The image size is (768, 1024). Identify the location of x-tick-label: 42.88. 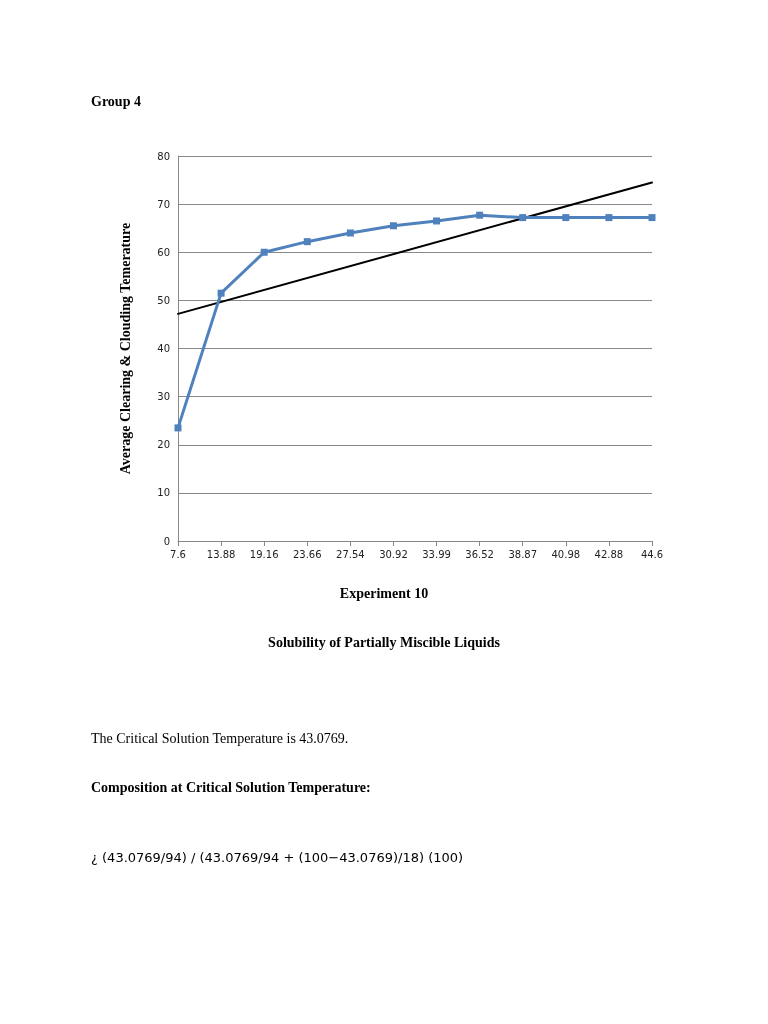
(609, 554).